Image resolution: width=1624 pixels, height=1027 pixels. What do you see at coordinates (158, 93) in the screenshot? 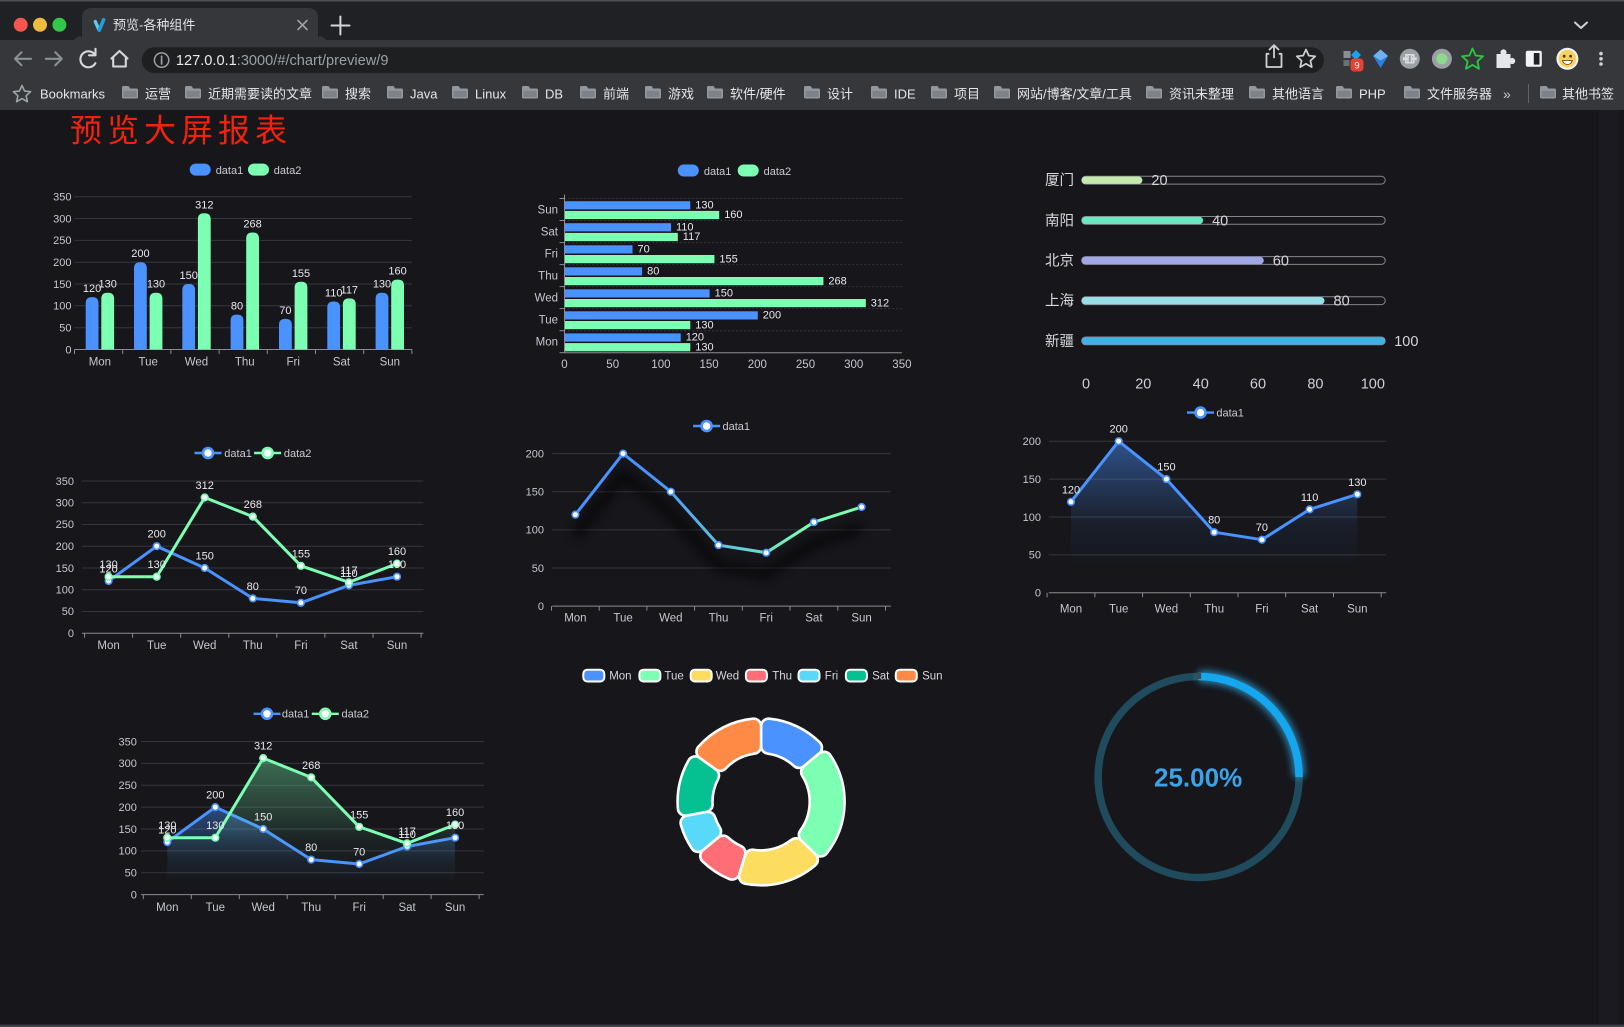
I see `svg-text: 运营` at bounding box center [158, 93].